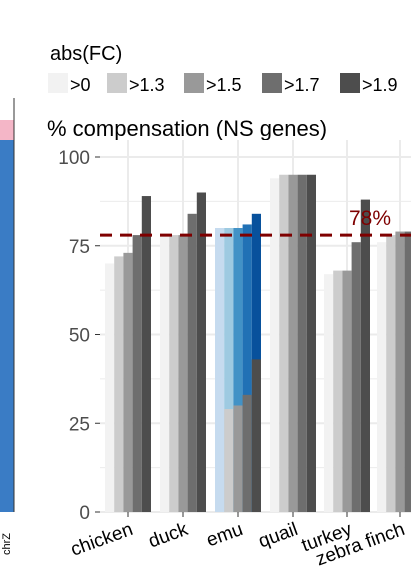 This screenshot has height=584, width=411. I want to click on legend-title: abs(FC), so click(86, 54).